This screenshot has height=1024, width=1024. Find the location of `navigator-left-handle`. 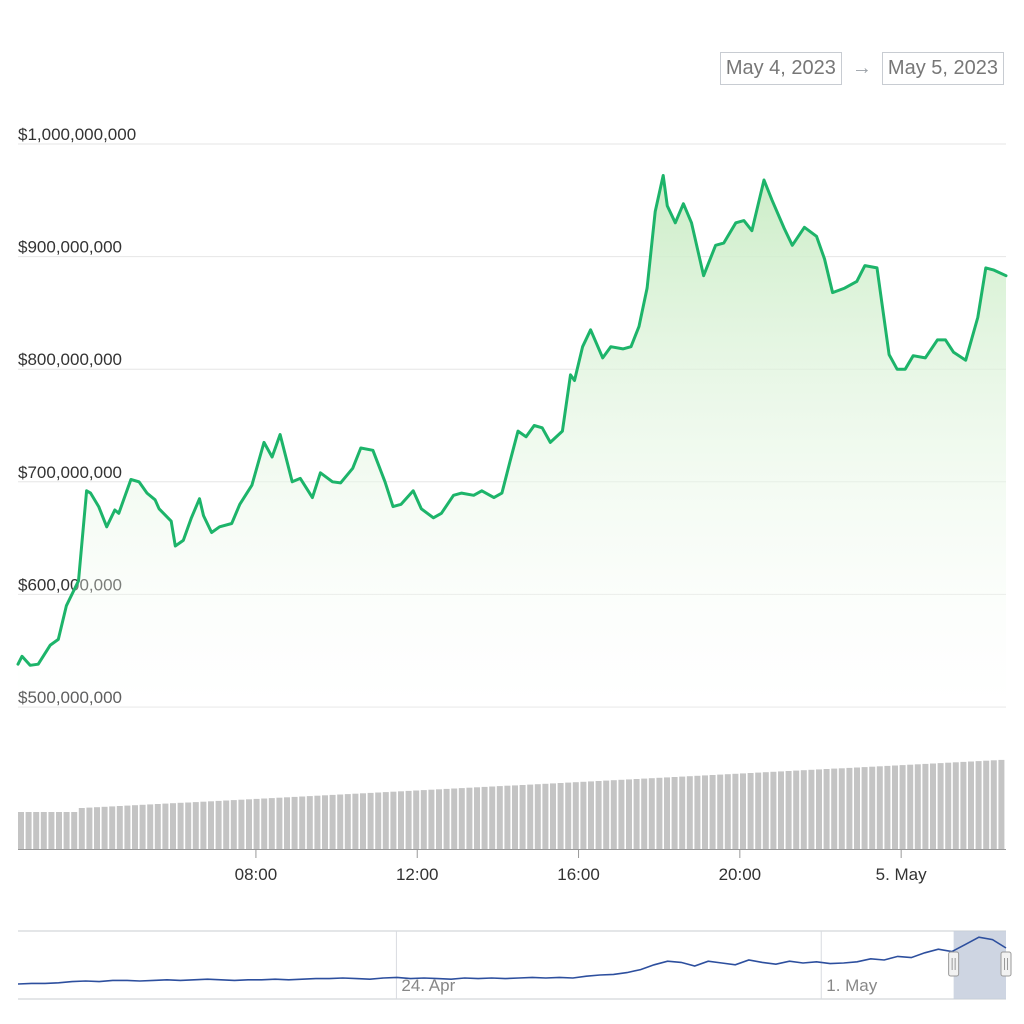

navigator-left-handle is located at coordinates (954, 964).